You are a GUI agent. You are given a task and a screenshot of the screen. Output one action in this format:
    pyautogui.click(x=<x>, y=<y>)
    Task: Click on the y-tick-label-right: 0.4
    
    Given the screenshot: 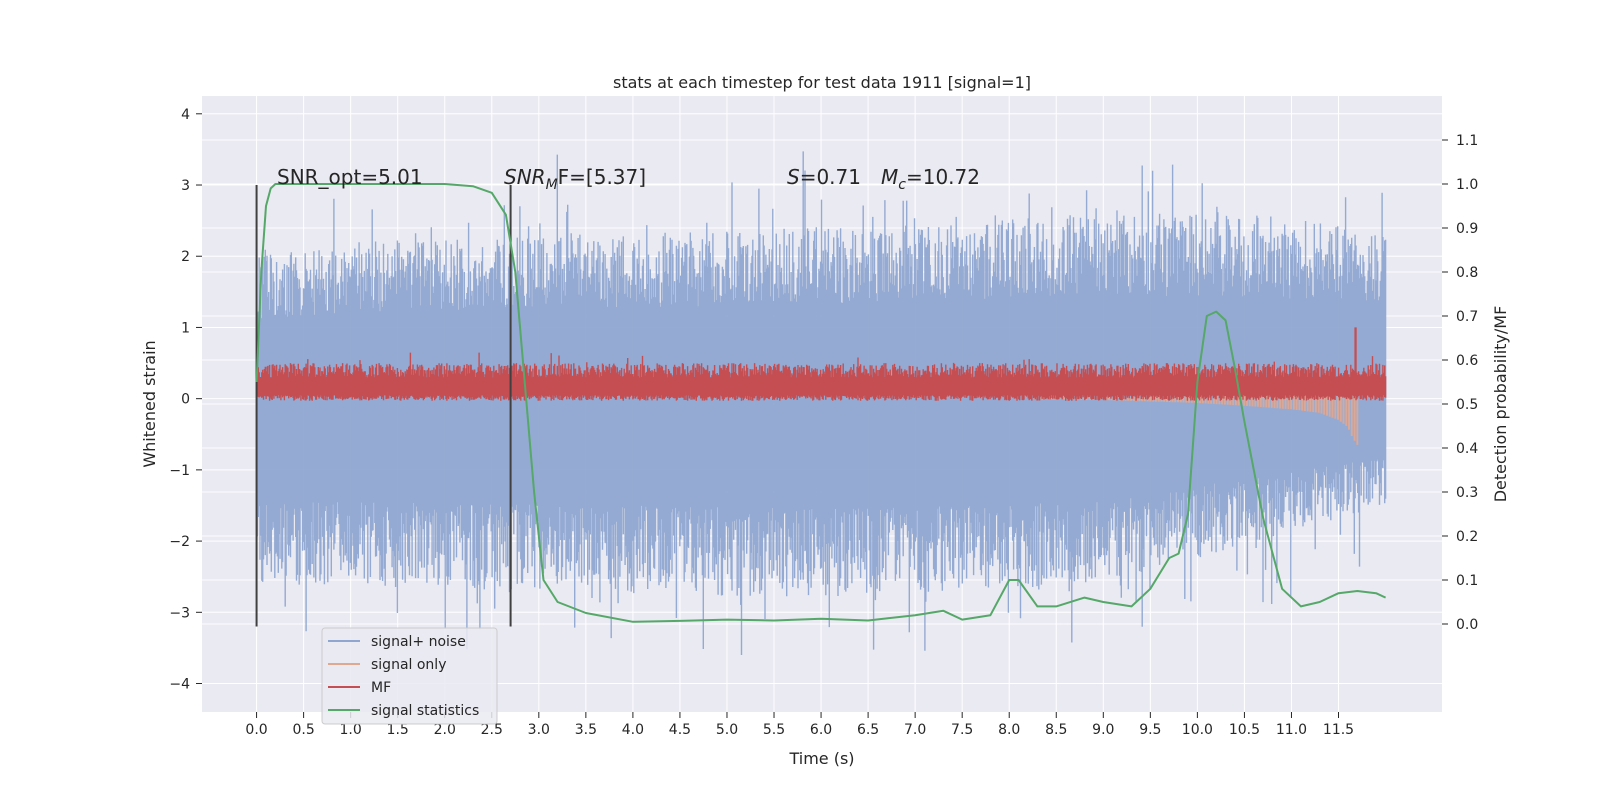 What is the action you would take?
    pyautogui.click(x=1467, y=449)
    